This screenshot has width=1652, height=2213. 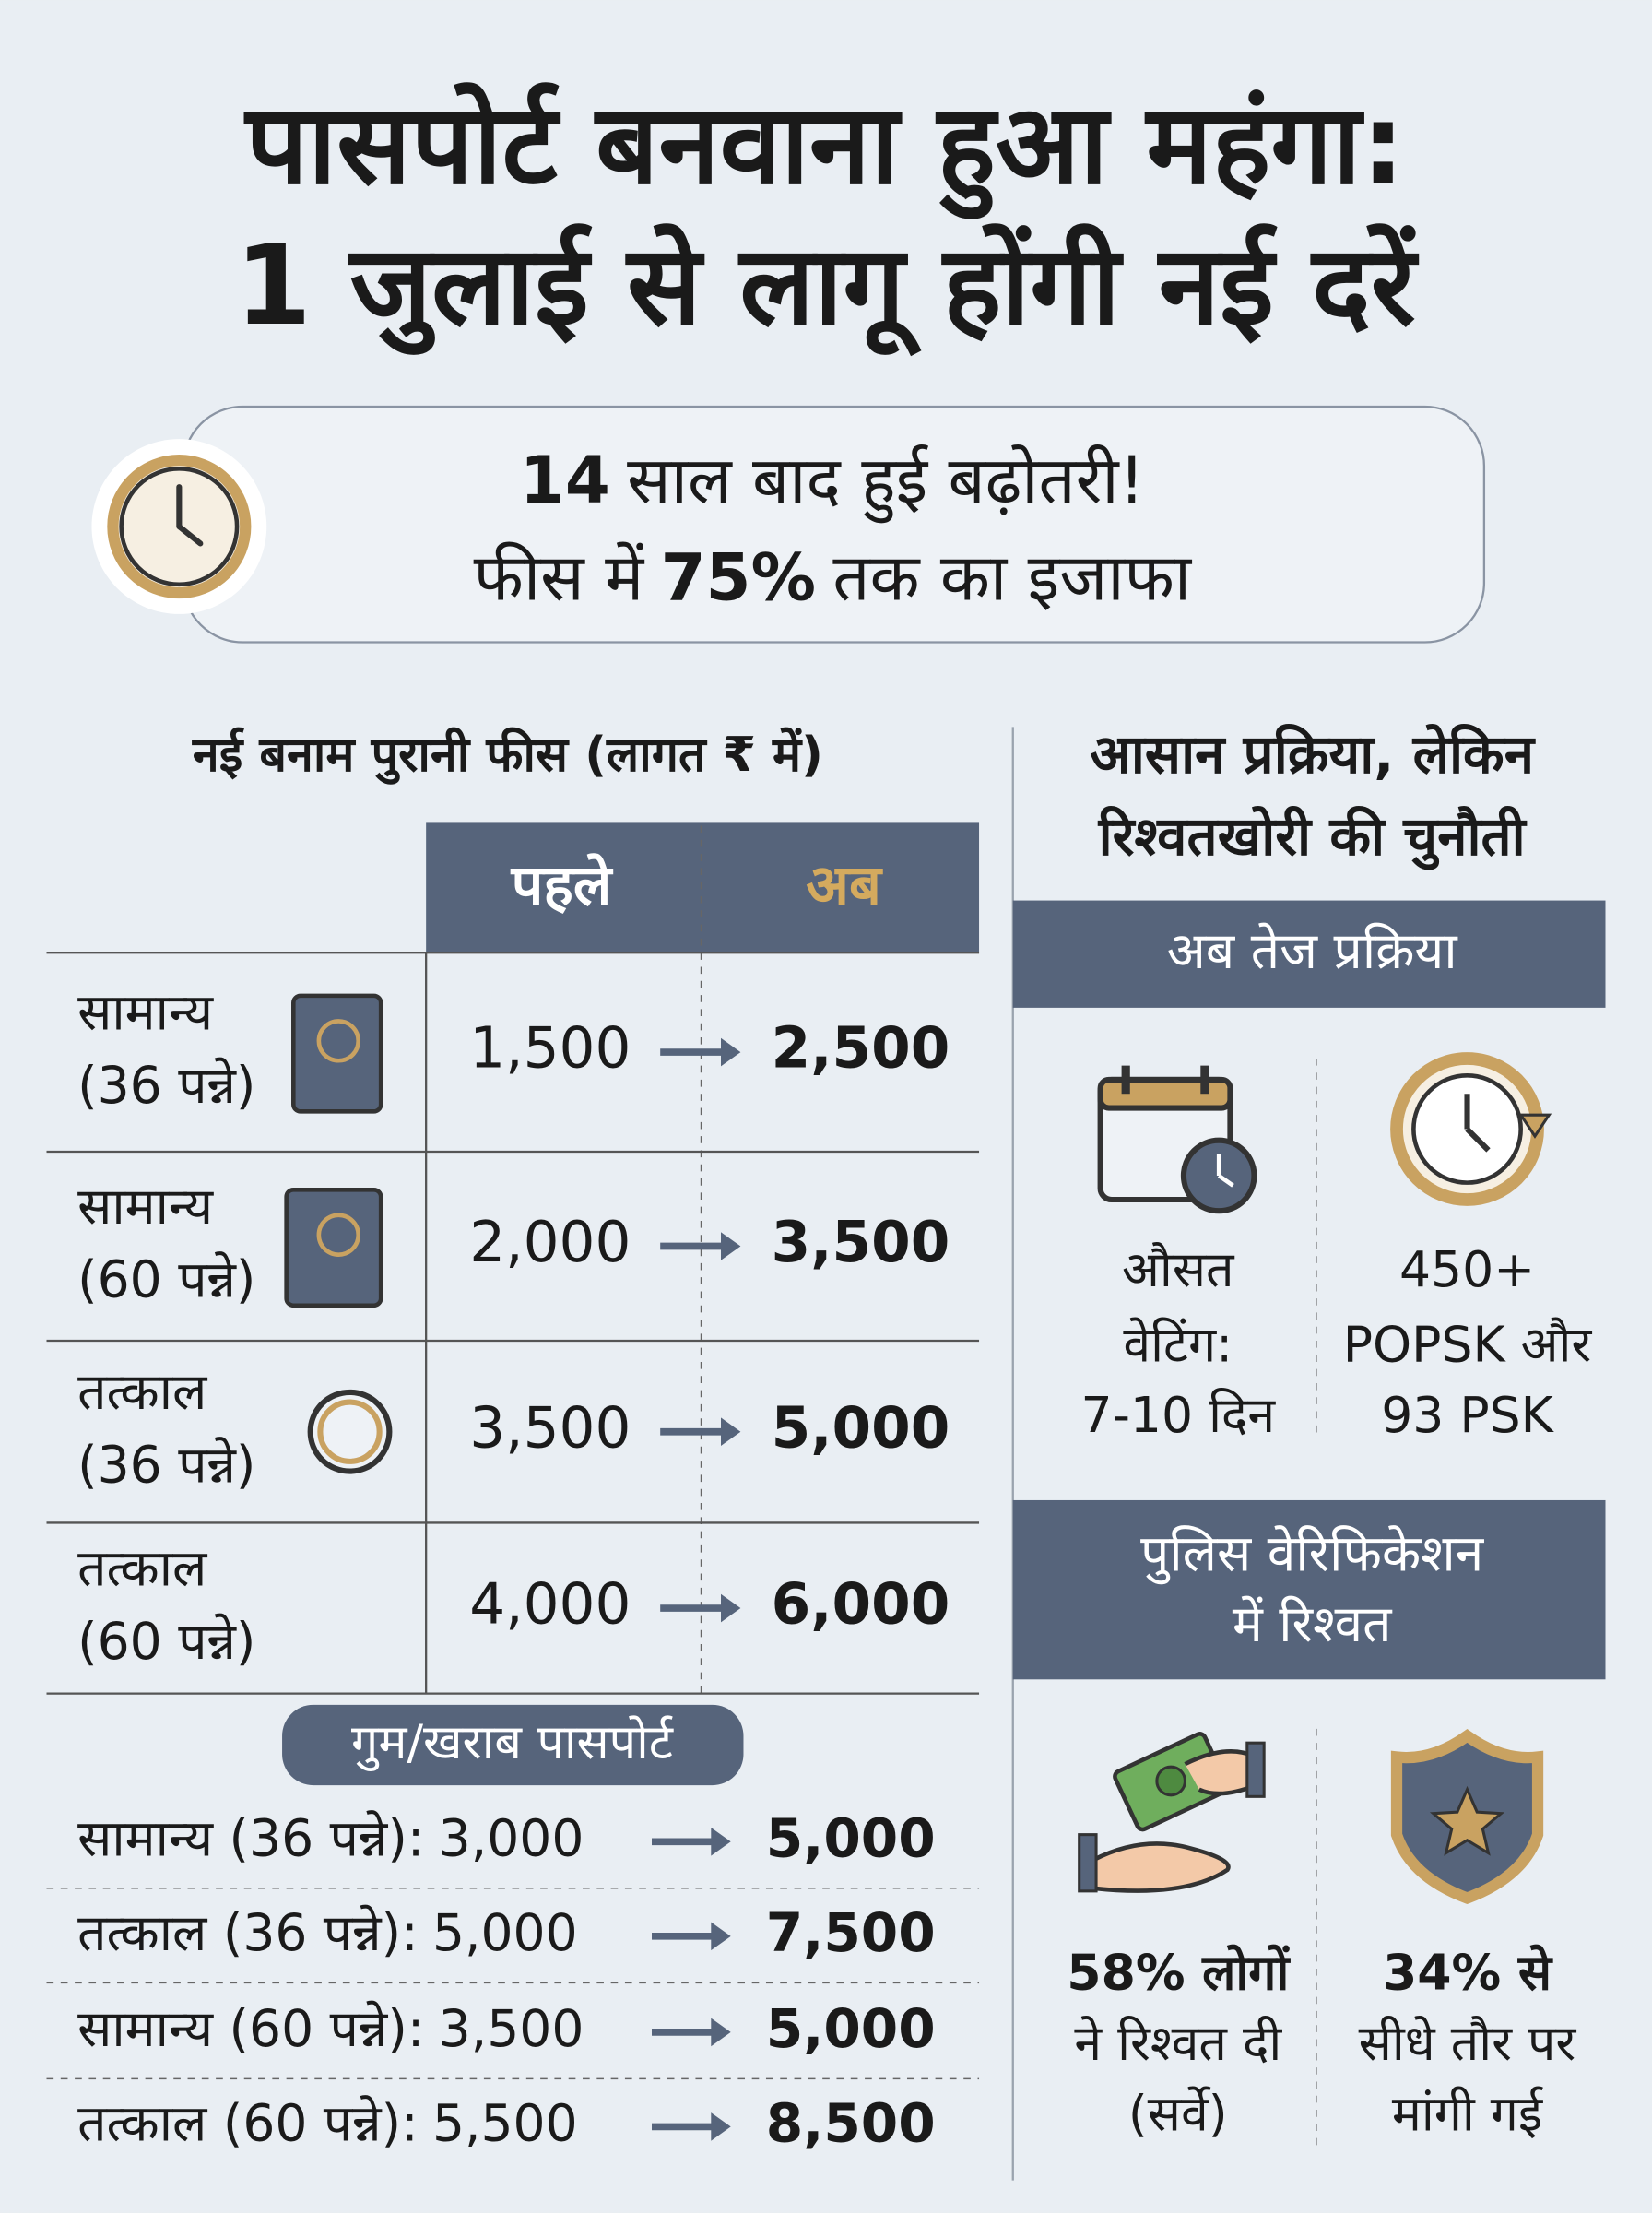 I want to click on item-text: ने रिश्वत दी, so click(x=1178, y=2043).